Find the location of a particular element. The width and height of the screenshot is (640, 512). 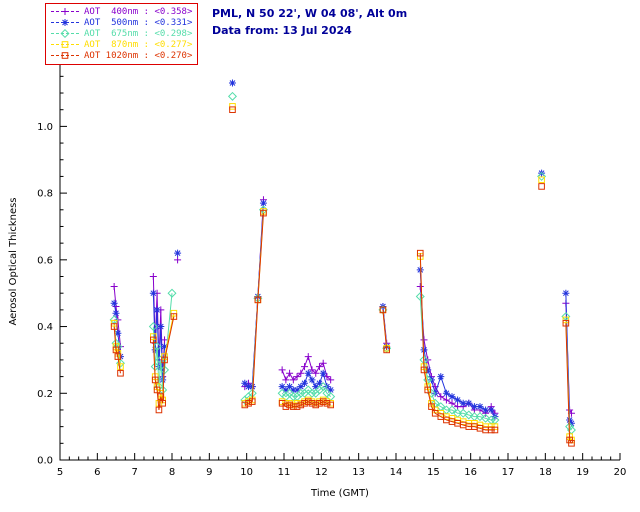

station-info: PML, N 50 22', W 04 08', Alt 0m is located at coordinates (310, 13).